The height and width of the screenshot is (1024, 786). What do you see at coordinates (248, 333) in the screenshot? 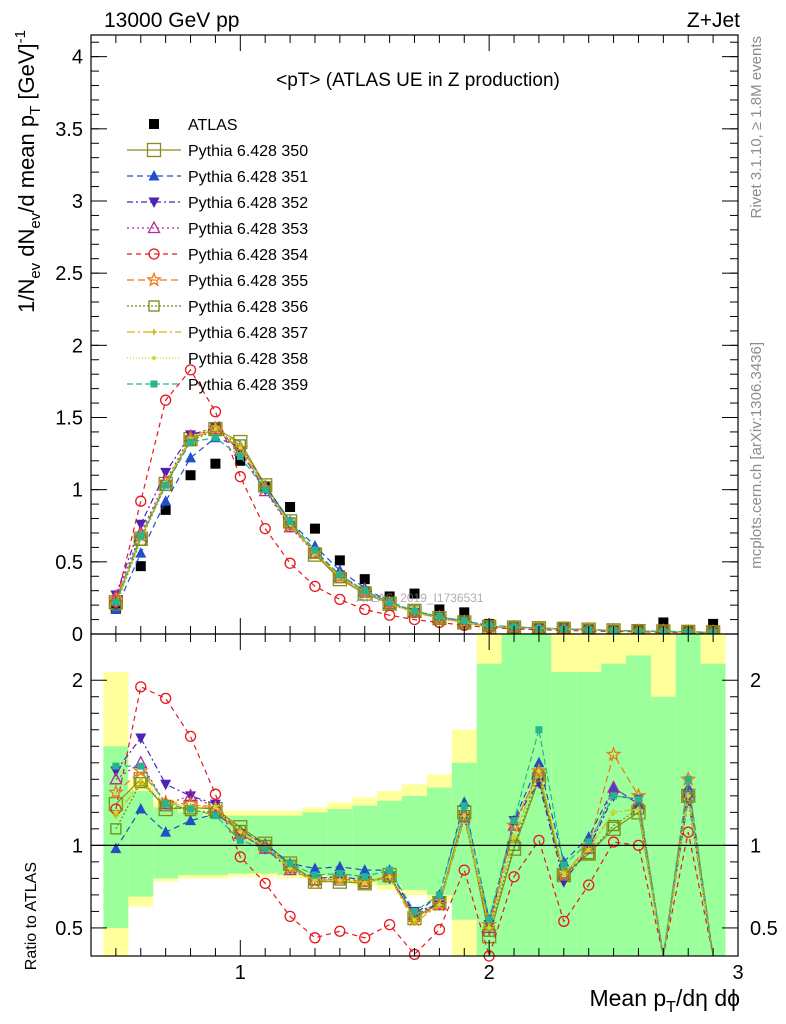
I see `legend-label: Pythia 6.428 357` at bounding box center [248, 333].